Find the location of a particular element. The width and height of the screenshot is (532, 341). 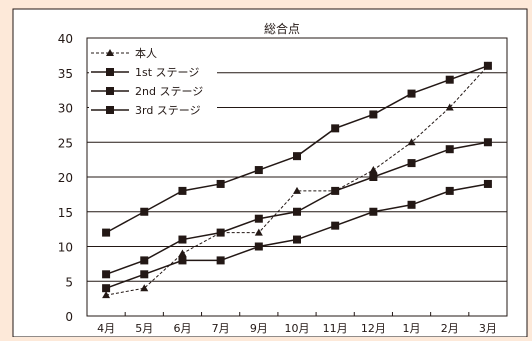

x-tick-label: 10月 is located at coordinates (297, 328).